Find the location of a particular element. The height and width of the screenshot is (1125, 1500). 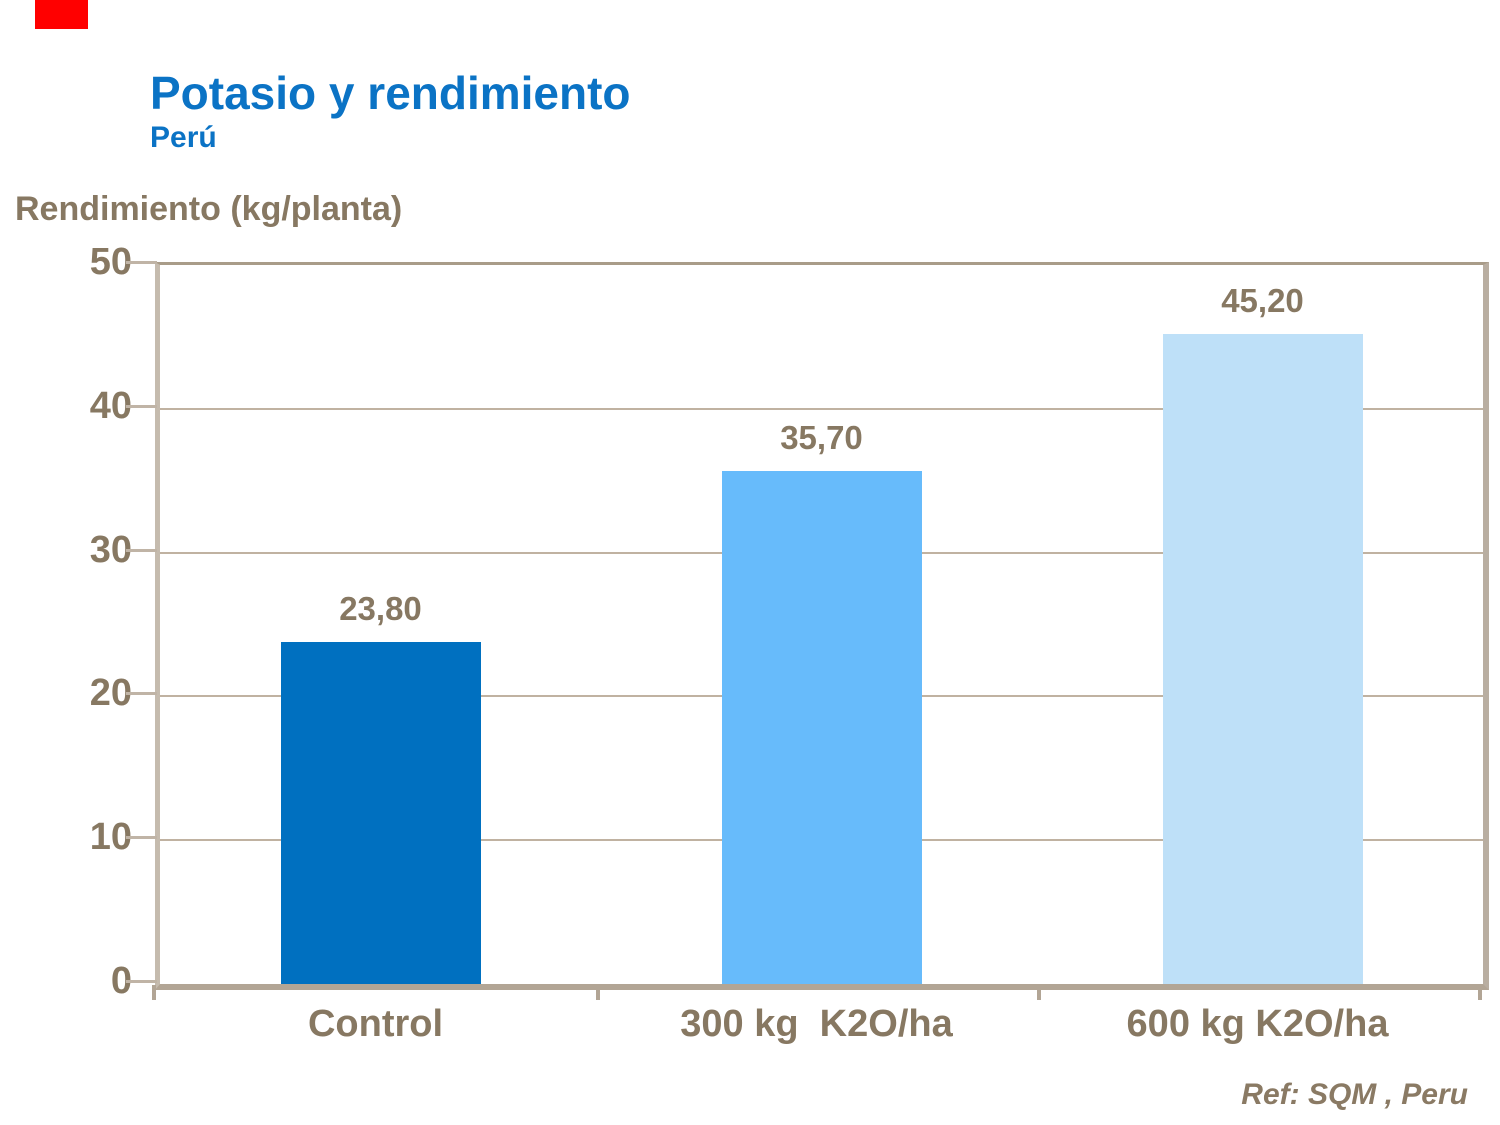

reference-text: Ref: SQM , Peru is located at coordinates (1354, 1094).